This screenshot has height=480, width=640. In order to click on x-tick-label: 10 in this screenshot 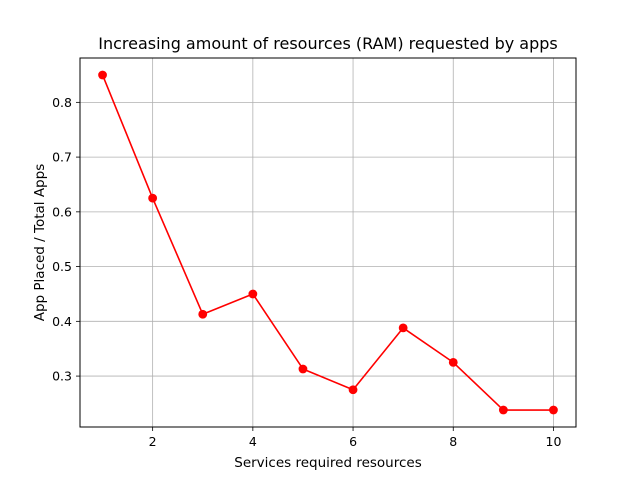, I will do `click(554, 441)`.